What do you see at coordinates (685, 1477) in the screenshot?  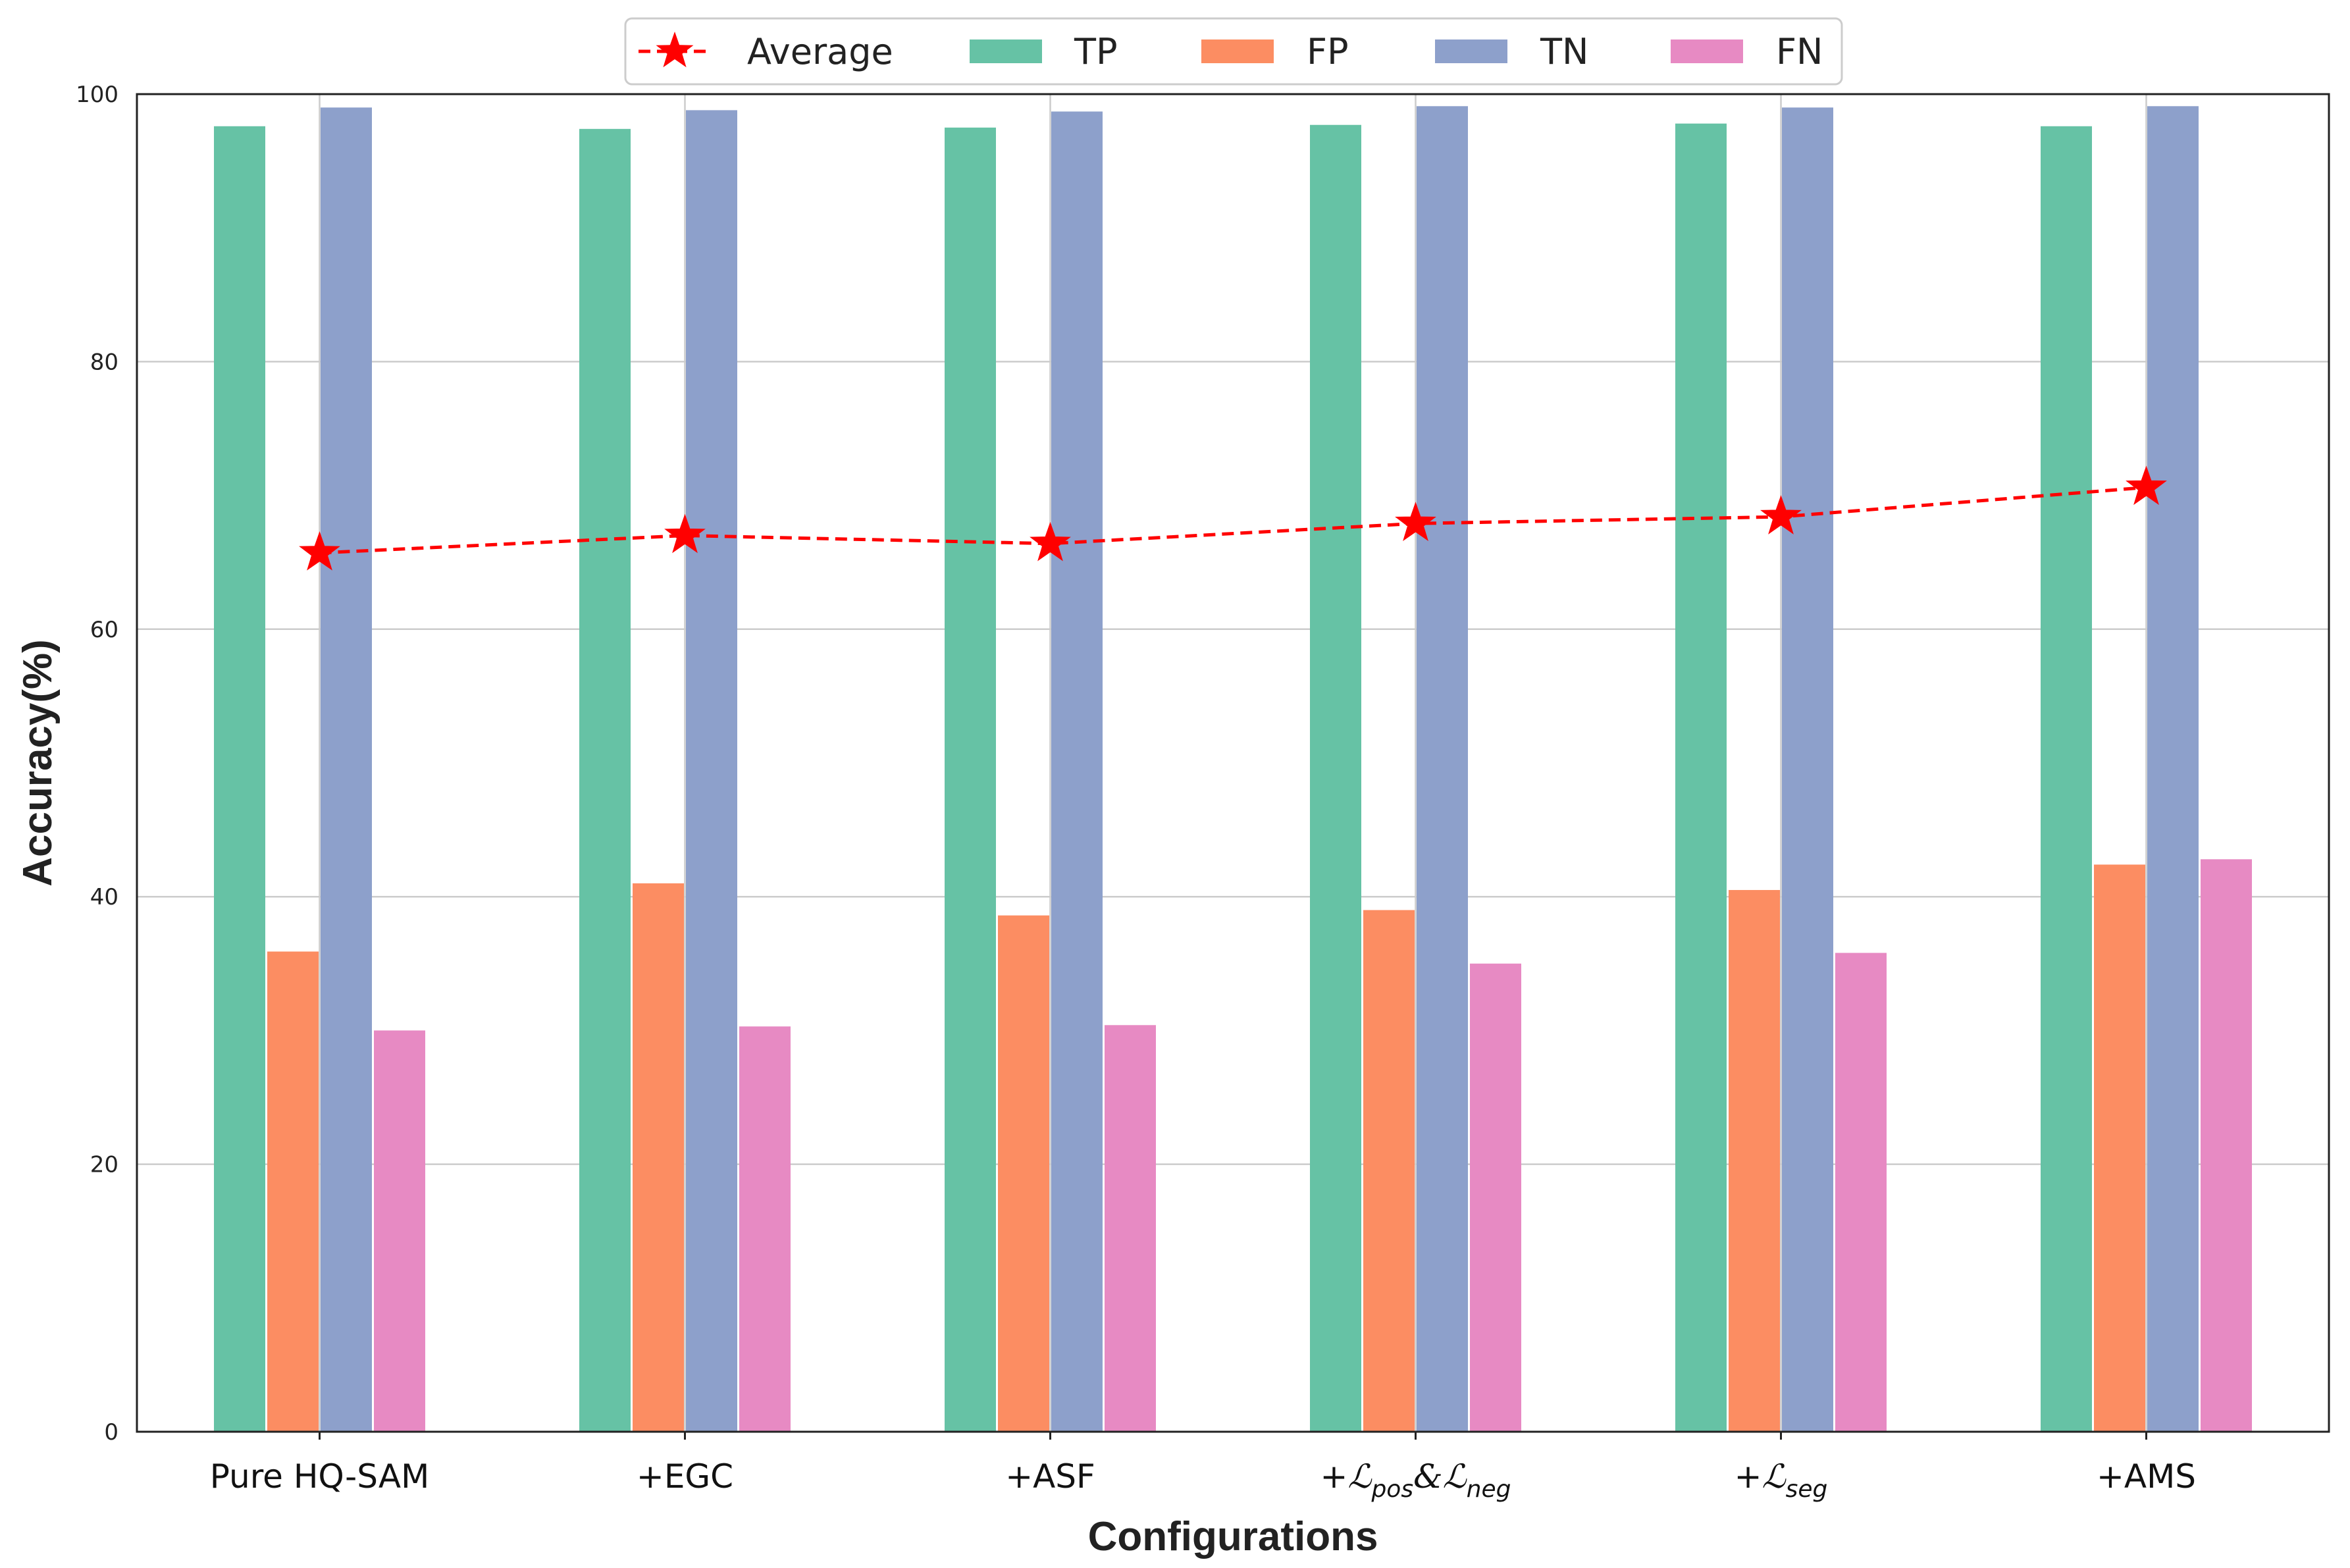 I see `x-tick-label: +EGC` at bounding box center [685, 1477].